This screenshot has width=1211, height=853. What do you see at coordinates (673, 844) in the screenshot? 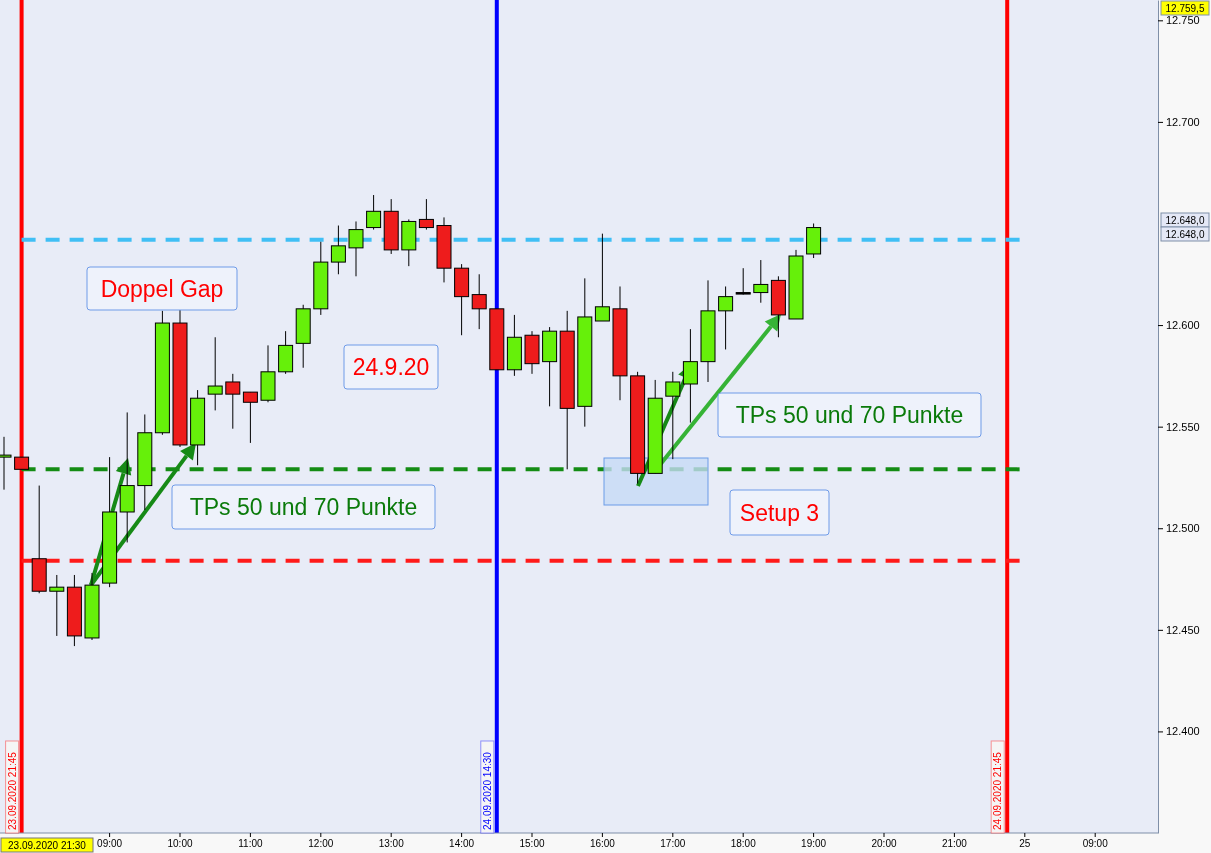
I see `x-tick-label: 17:00` at bounding box center [673, 844].